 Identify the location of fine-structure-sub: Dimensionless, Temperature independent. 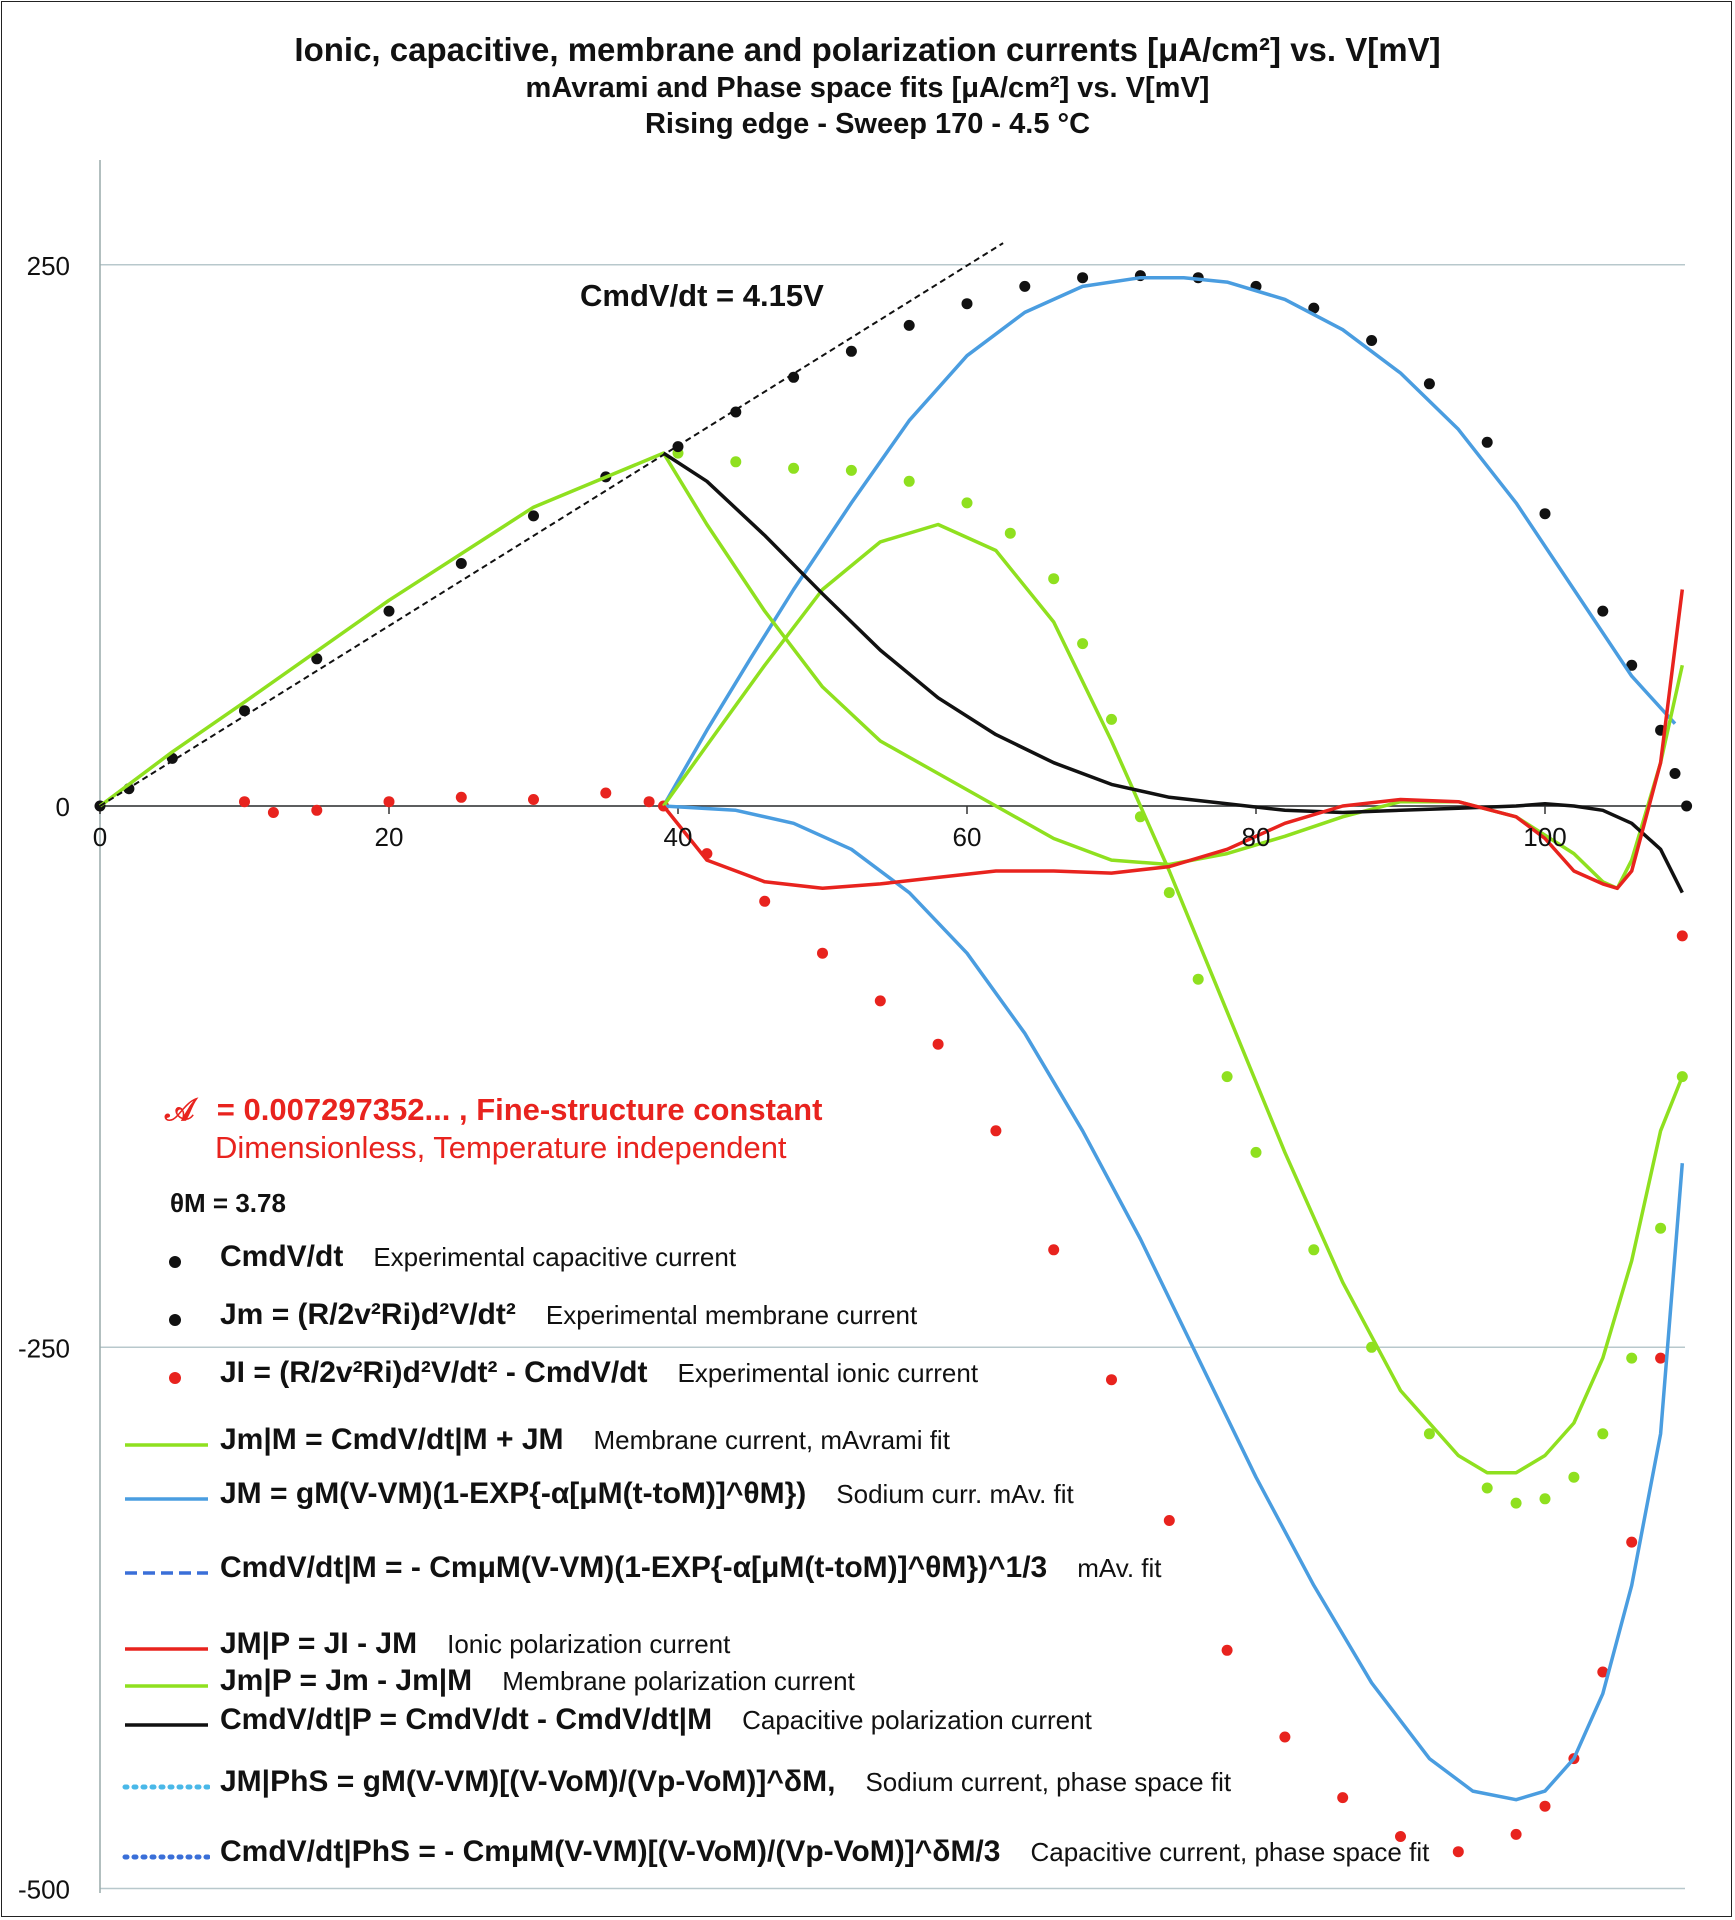
(501, 1147).